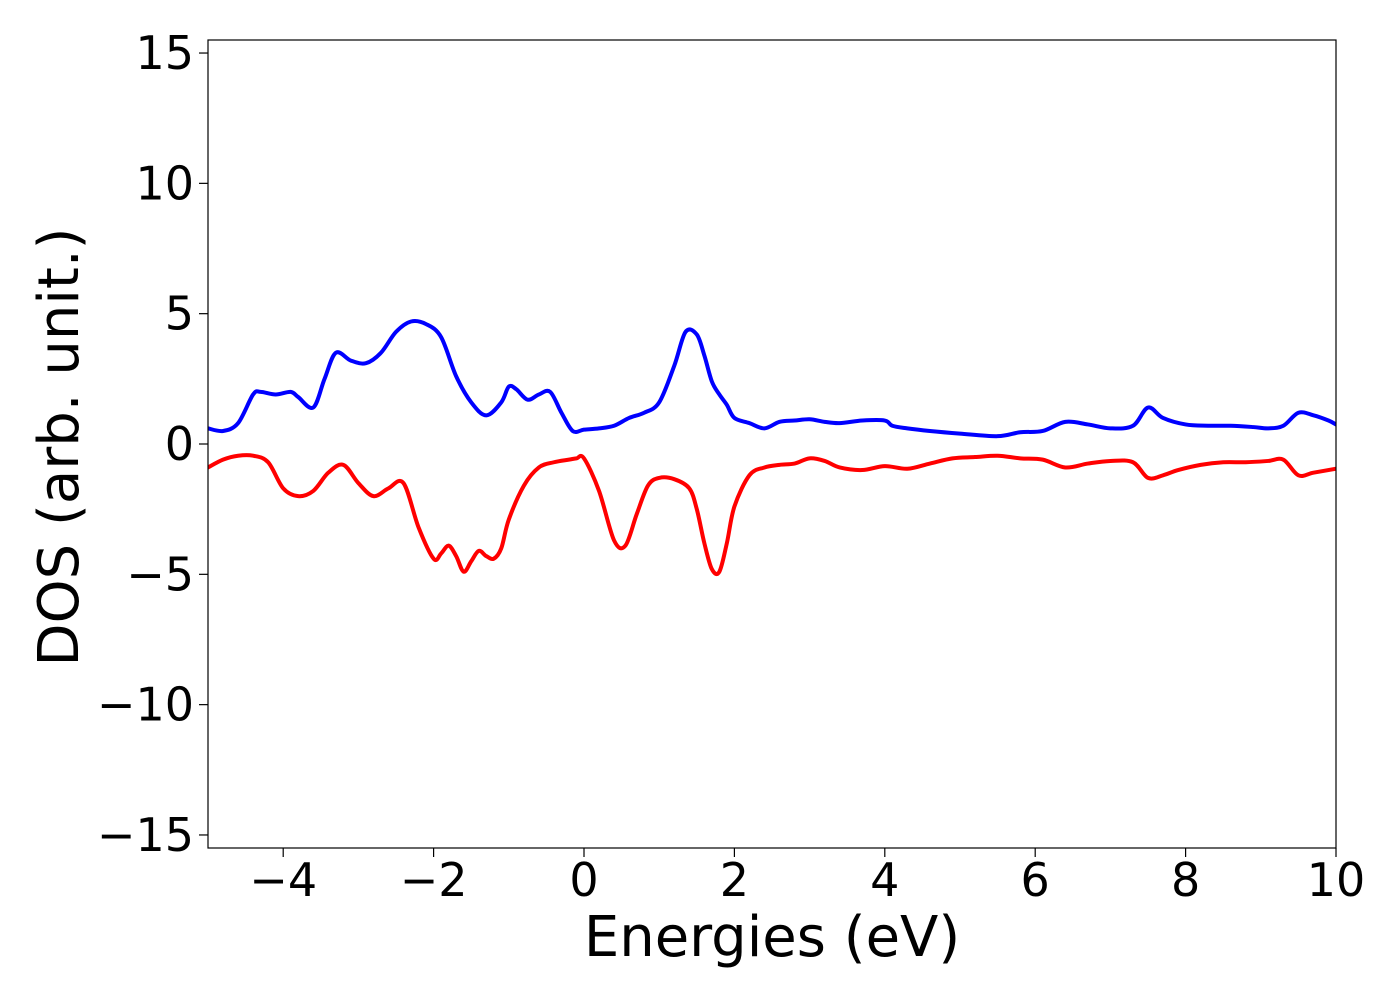 The image size is (1400, 1000). What do you see at coordinates (145, 835) in the screenshot?
I see `y-tick-label: −15` at bounding box center [145, 835].